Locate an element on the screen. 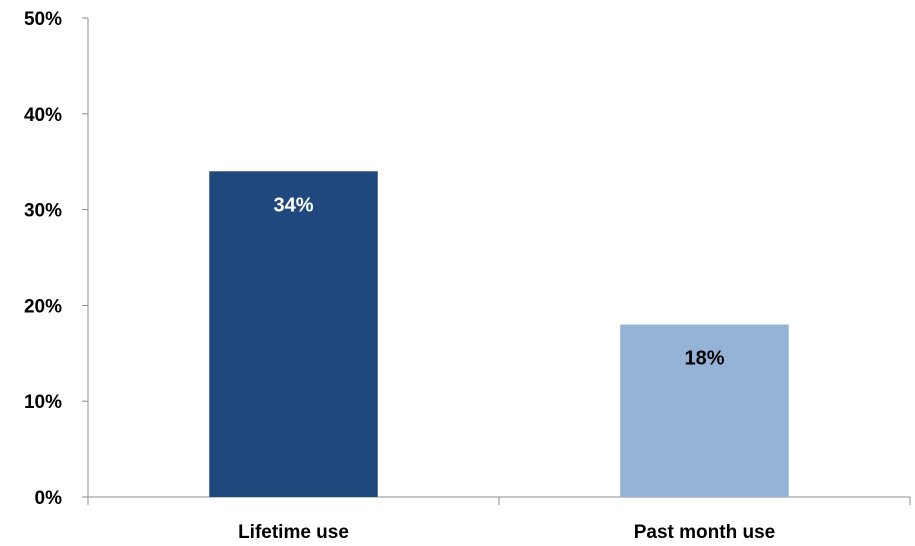  y-tick-label: 50% is located at coordinates (43, 19).